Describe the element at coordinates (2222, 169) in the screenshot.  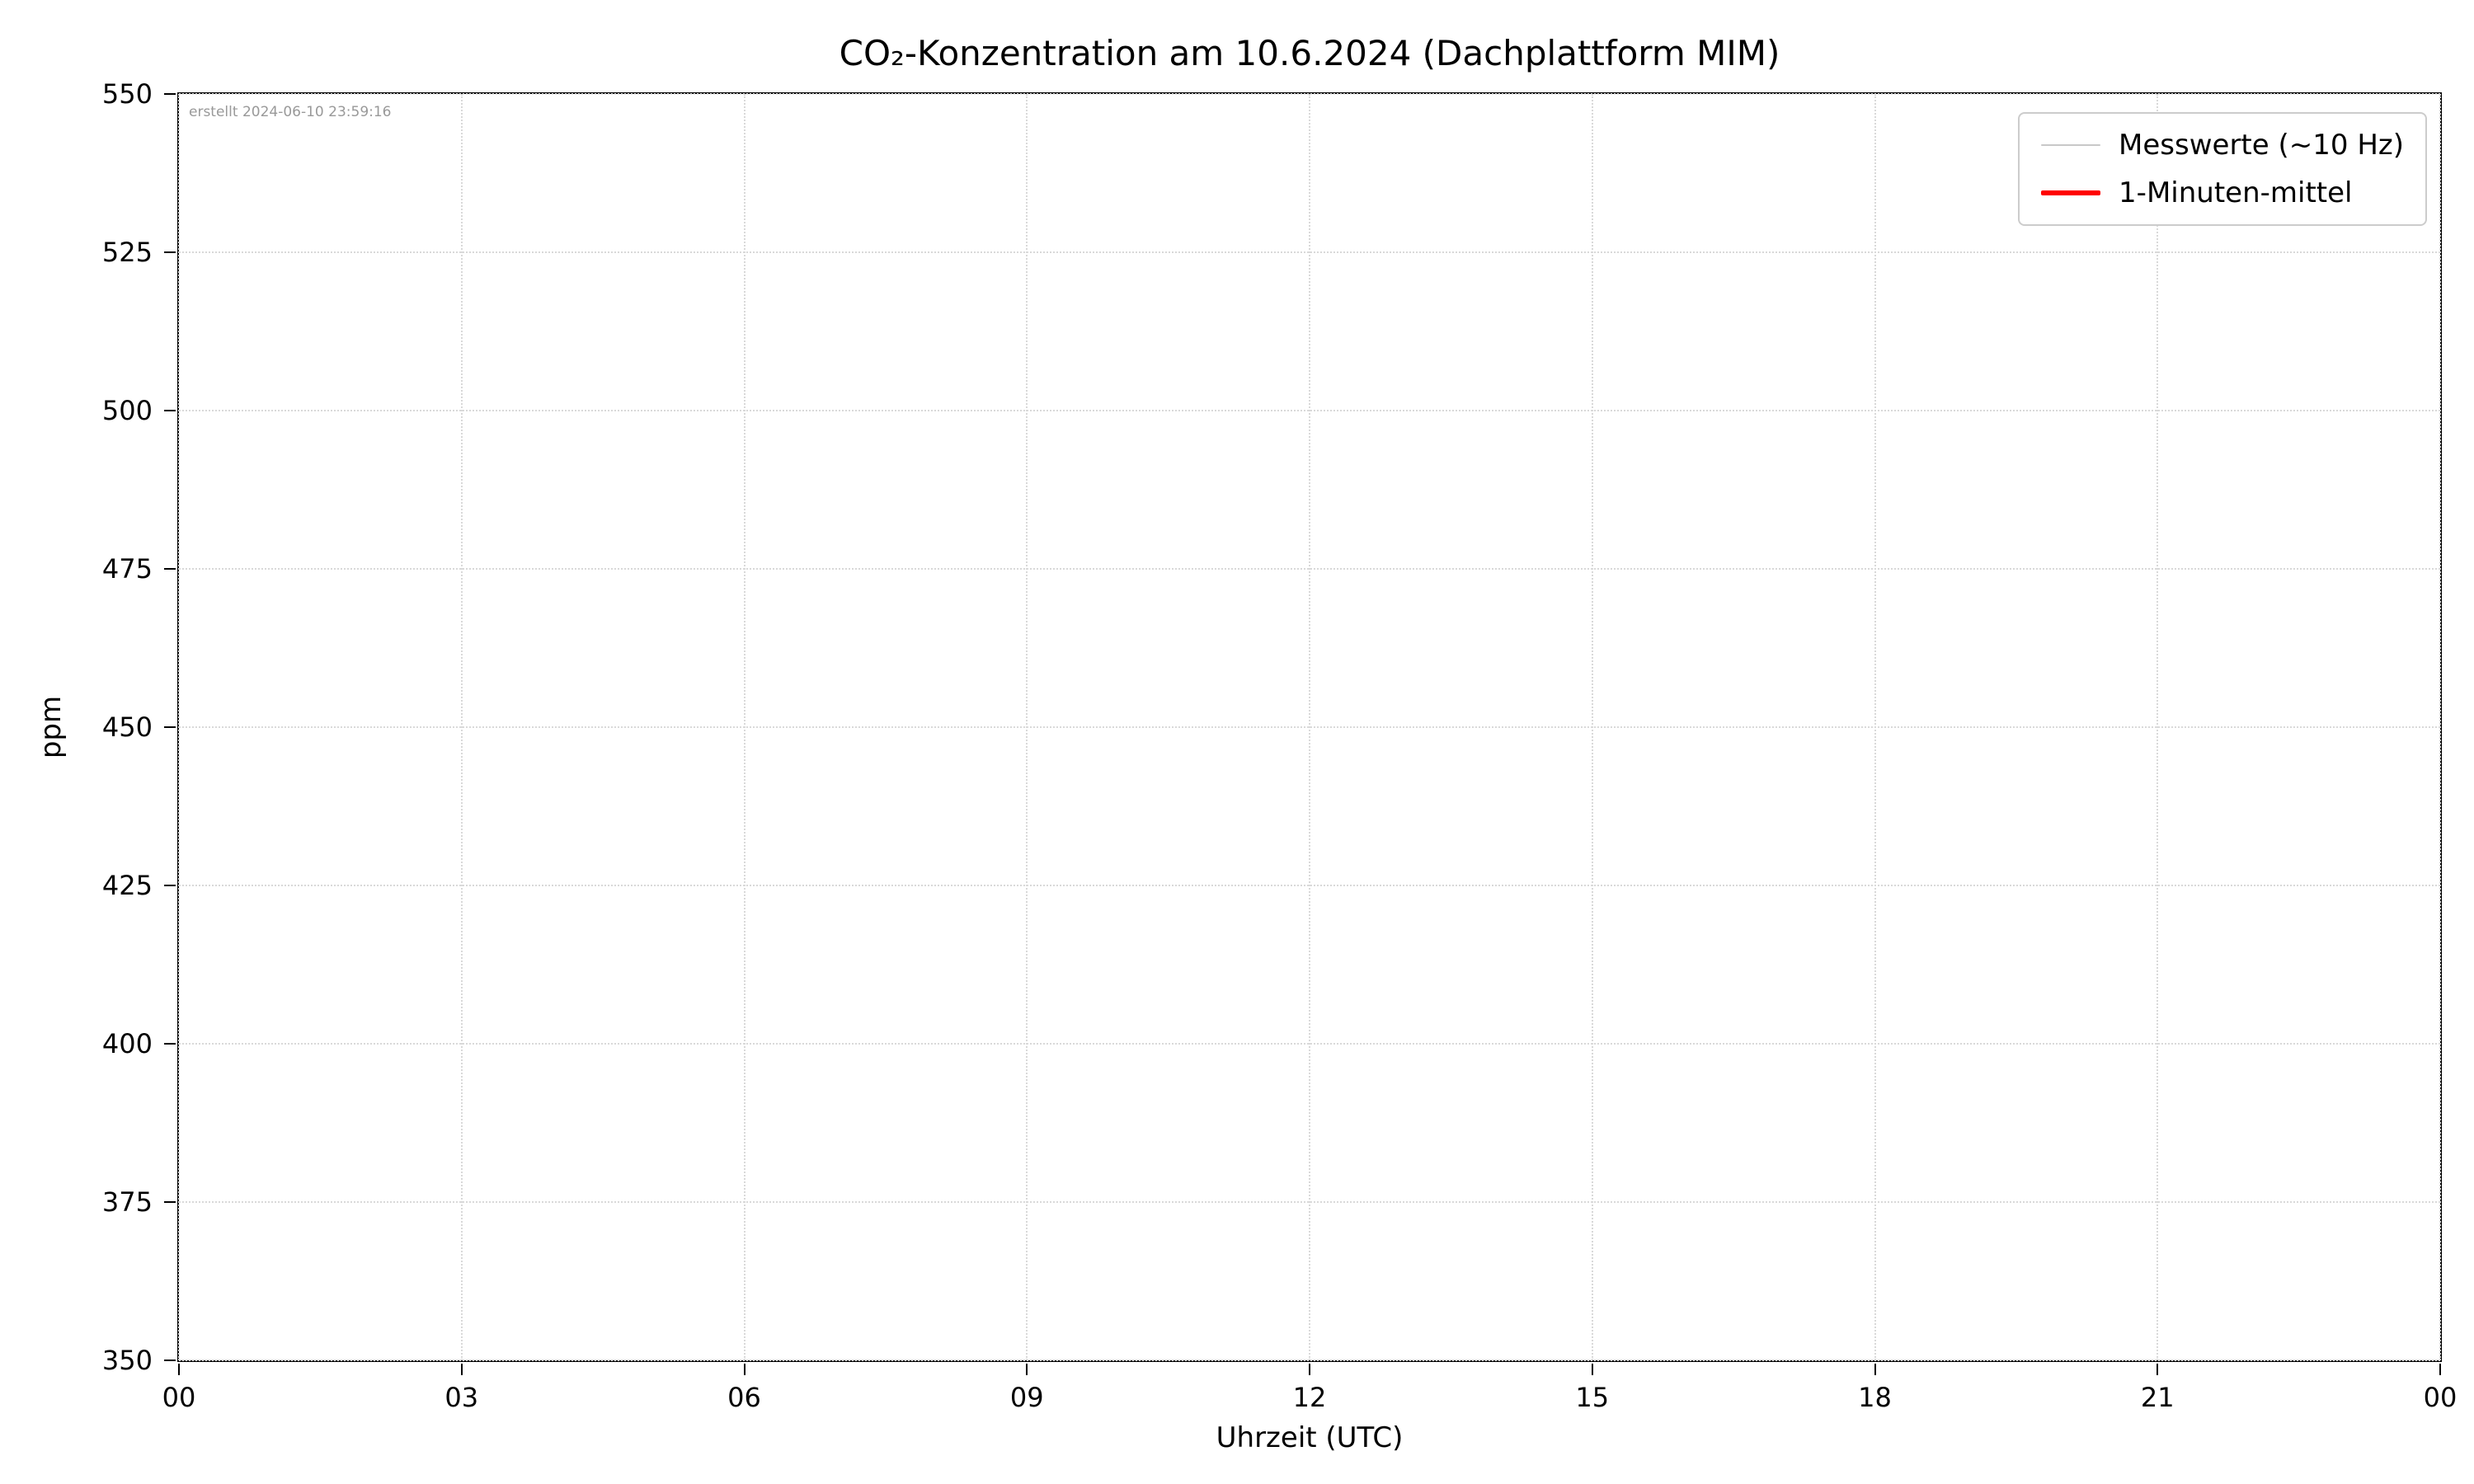
I see `legend: Messwerte (~10 Hz) 1-Minuten-mittel` at that location.